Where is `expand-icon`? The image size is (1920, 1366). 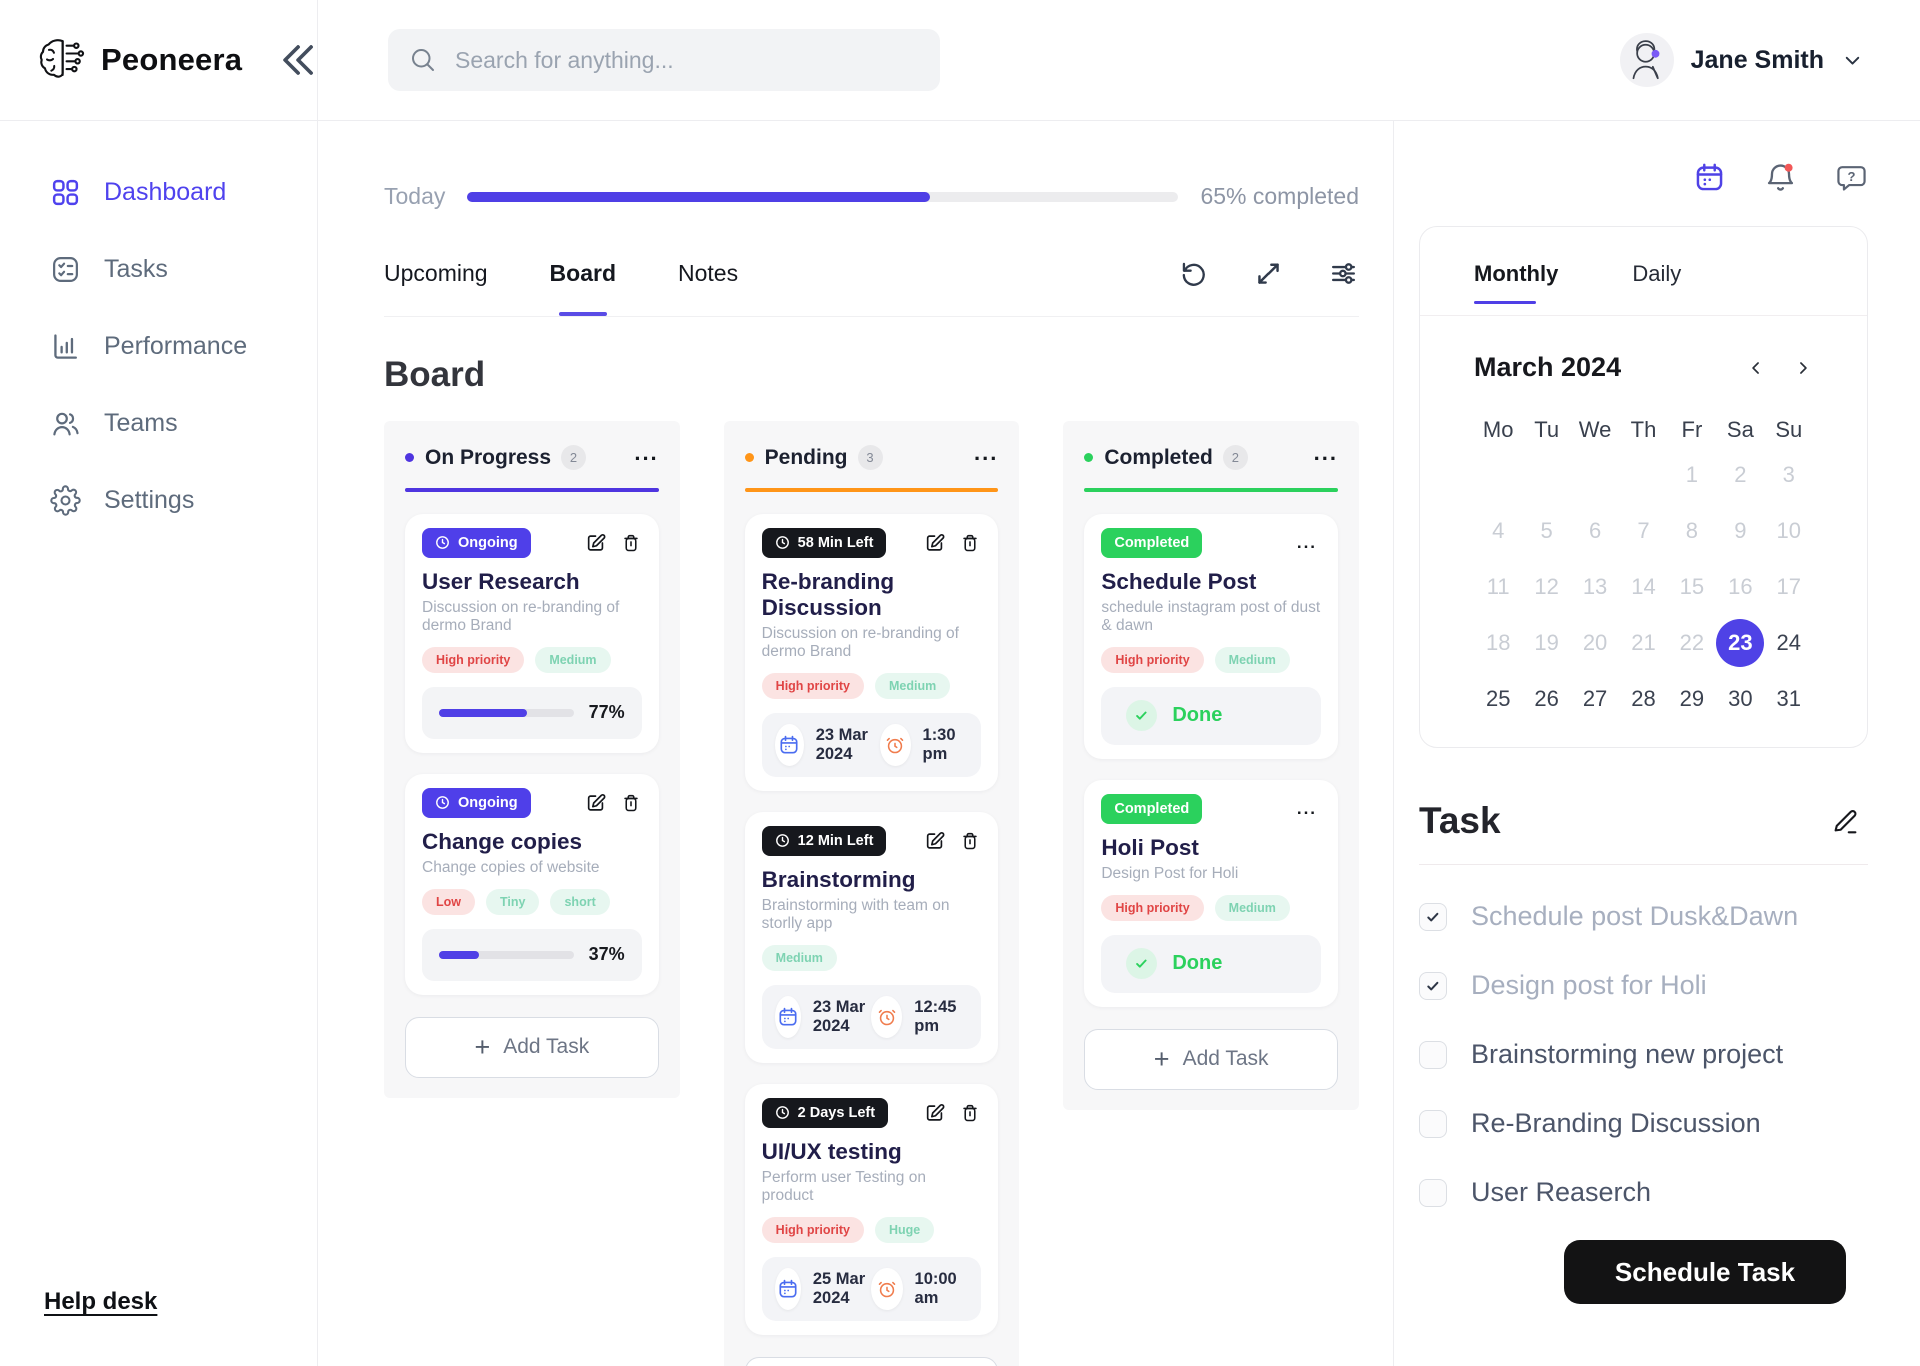 expand-icon is located at coordinates (1268, 273).